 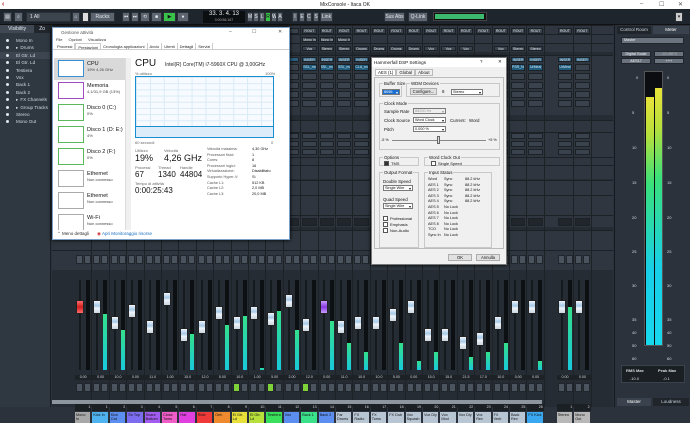 I want to click on visibility-item: ▸ Drums, so click(x=25, y=47).